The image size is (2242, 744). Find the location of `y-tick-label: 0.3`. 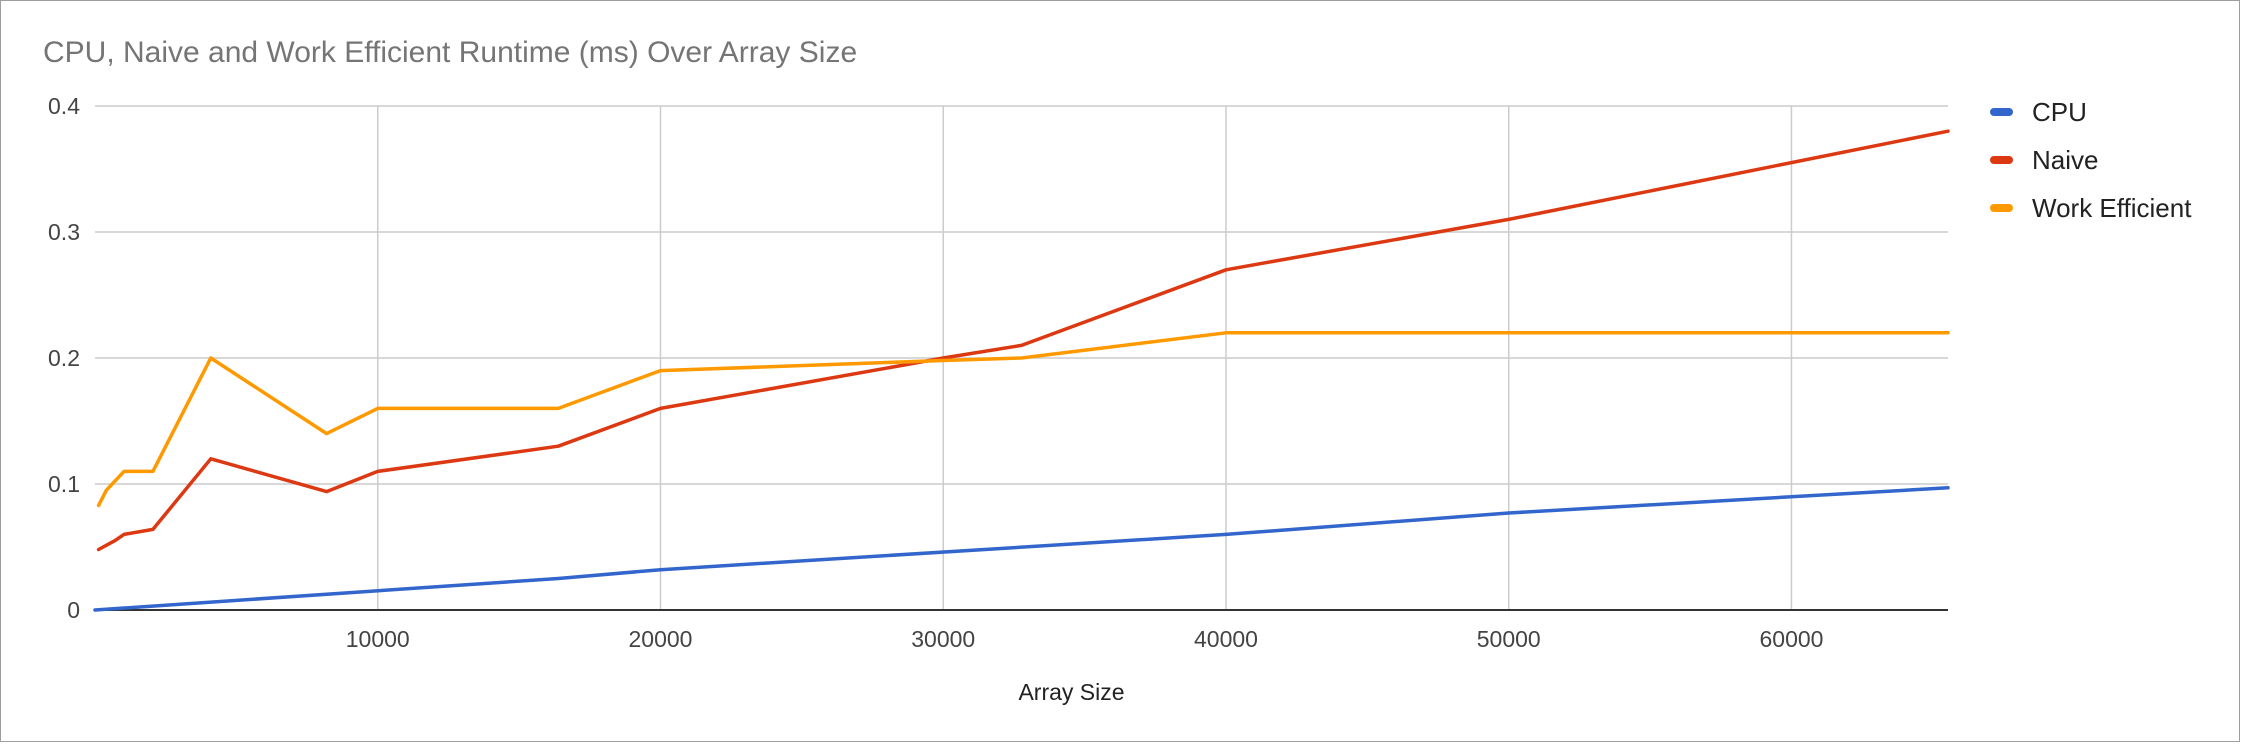

y-tick-label: 0.3 is located at coordinates (64, 232).